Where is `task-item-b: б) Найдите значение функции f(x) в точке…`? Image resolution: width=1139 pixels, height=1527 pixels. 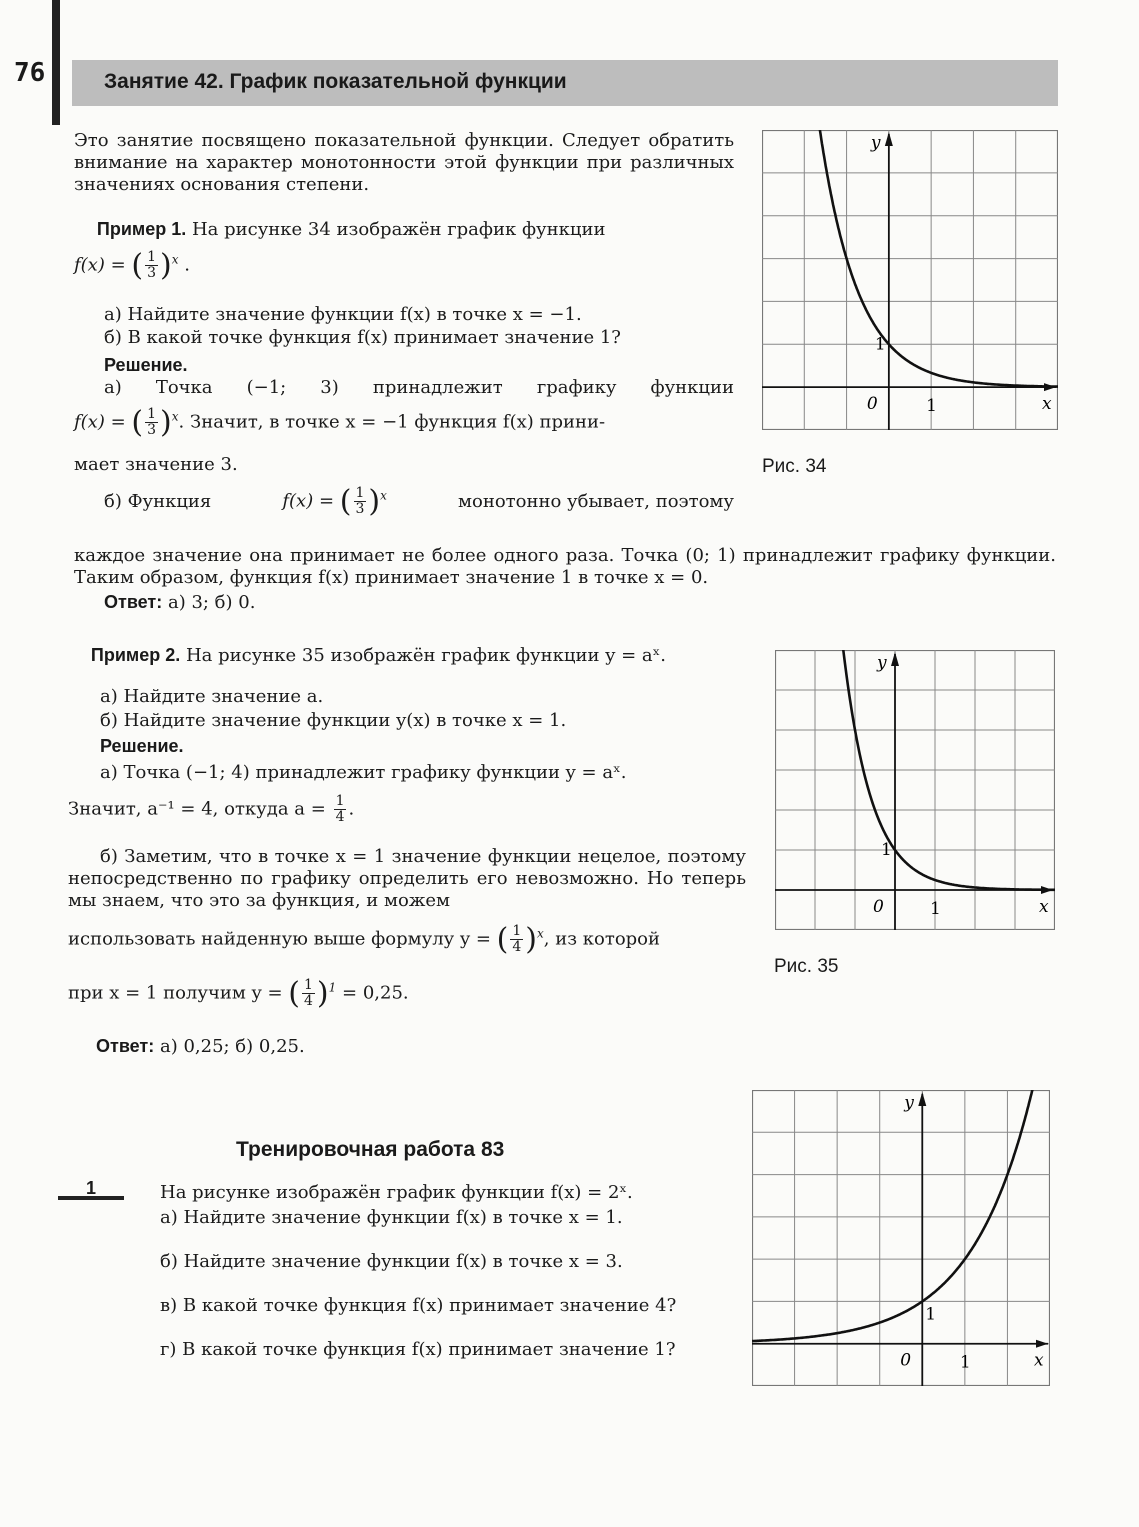 task-item-b: б) Найдите значение функции f(x) в точке… is located at coordinates (391, 1261).